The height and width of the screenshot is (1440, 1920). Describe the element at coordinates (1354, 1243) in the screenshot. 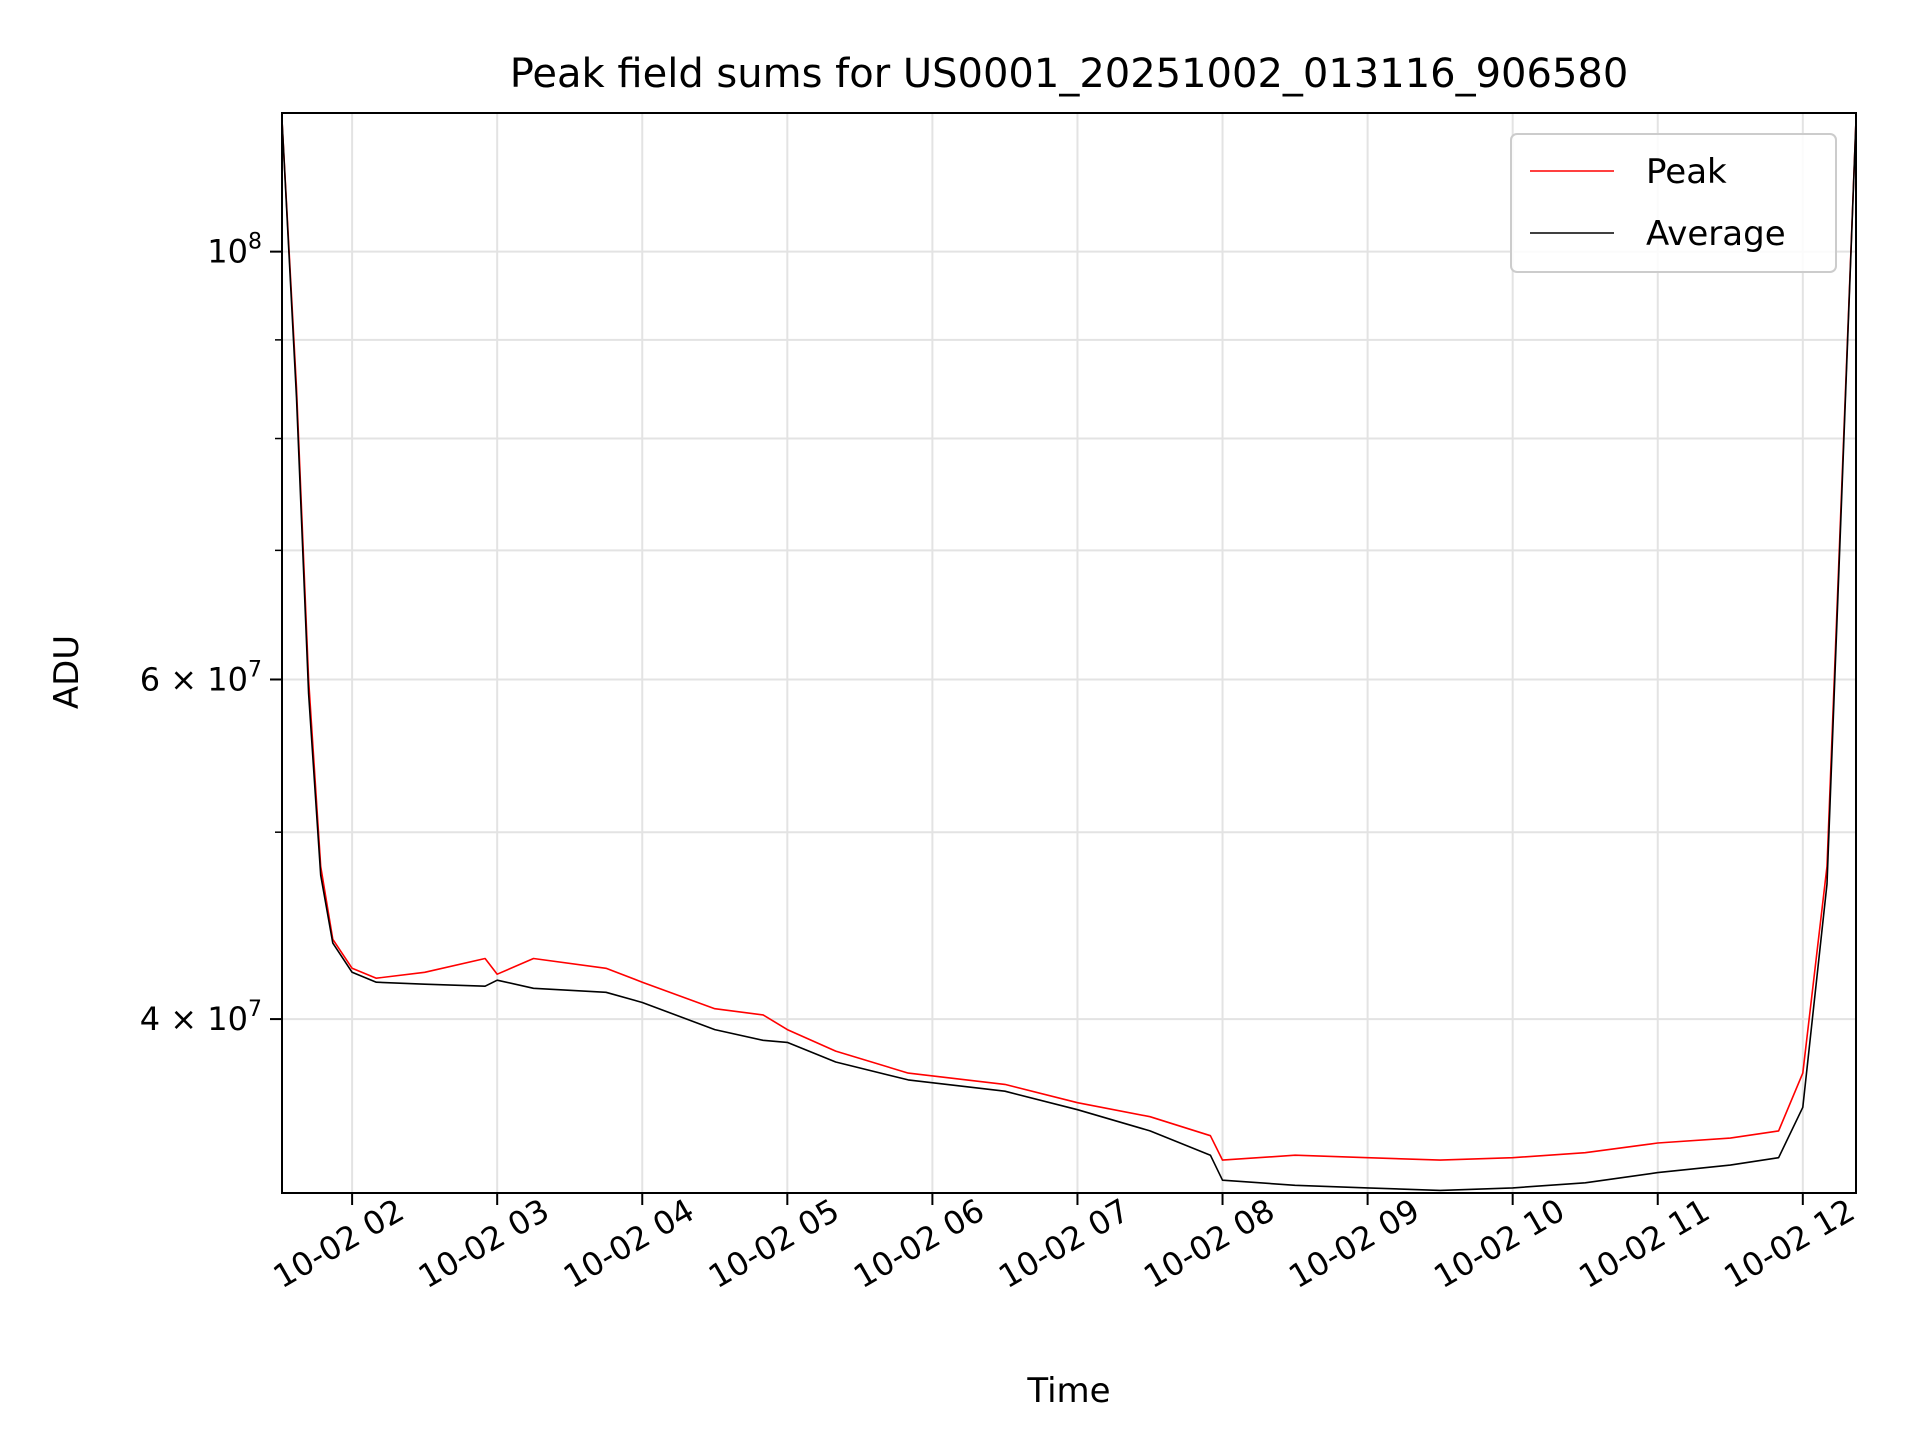

I see `x-tick-label: 10-02 09` at that location.